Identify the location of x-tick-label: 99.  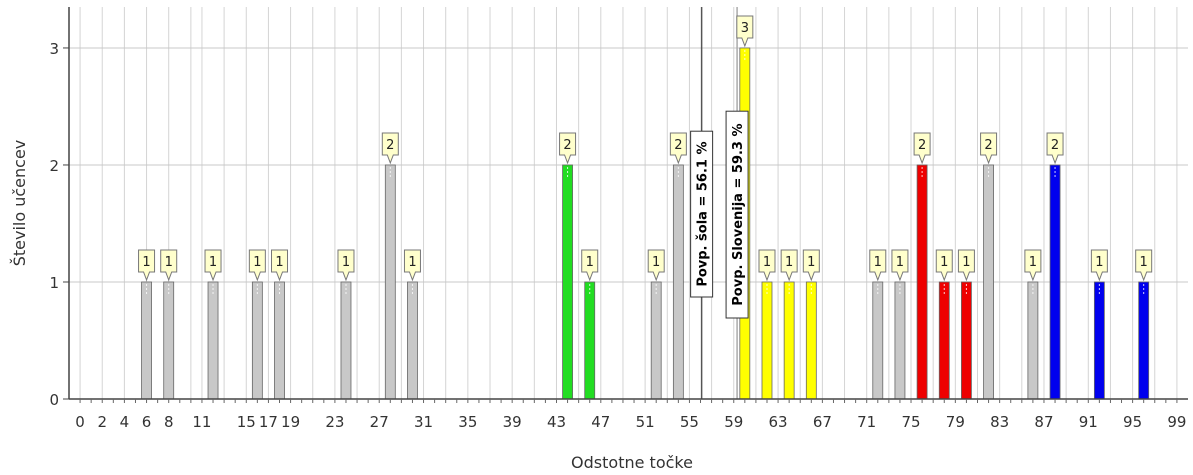
(1176, 422).